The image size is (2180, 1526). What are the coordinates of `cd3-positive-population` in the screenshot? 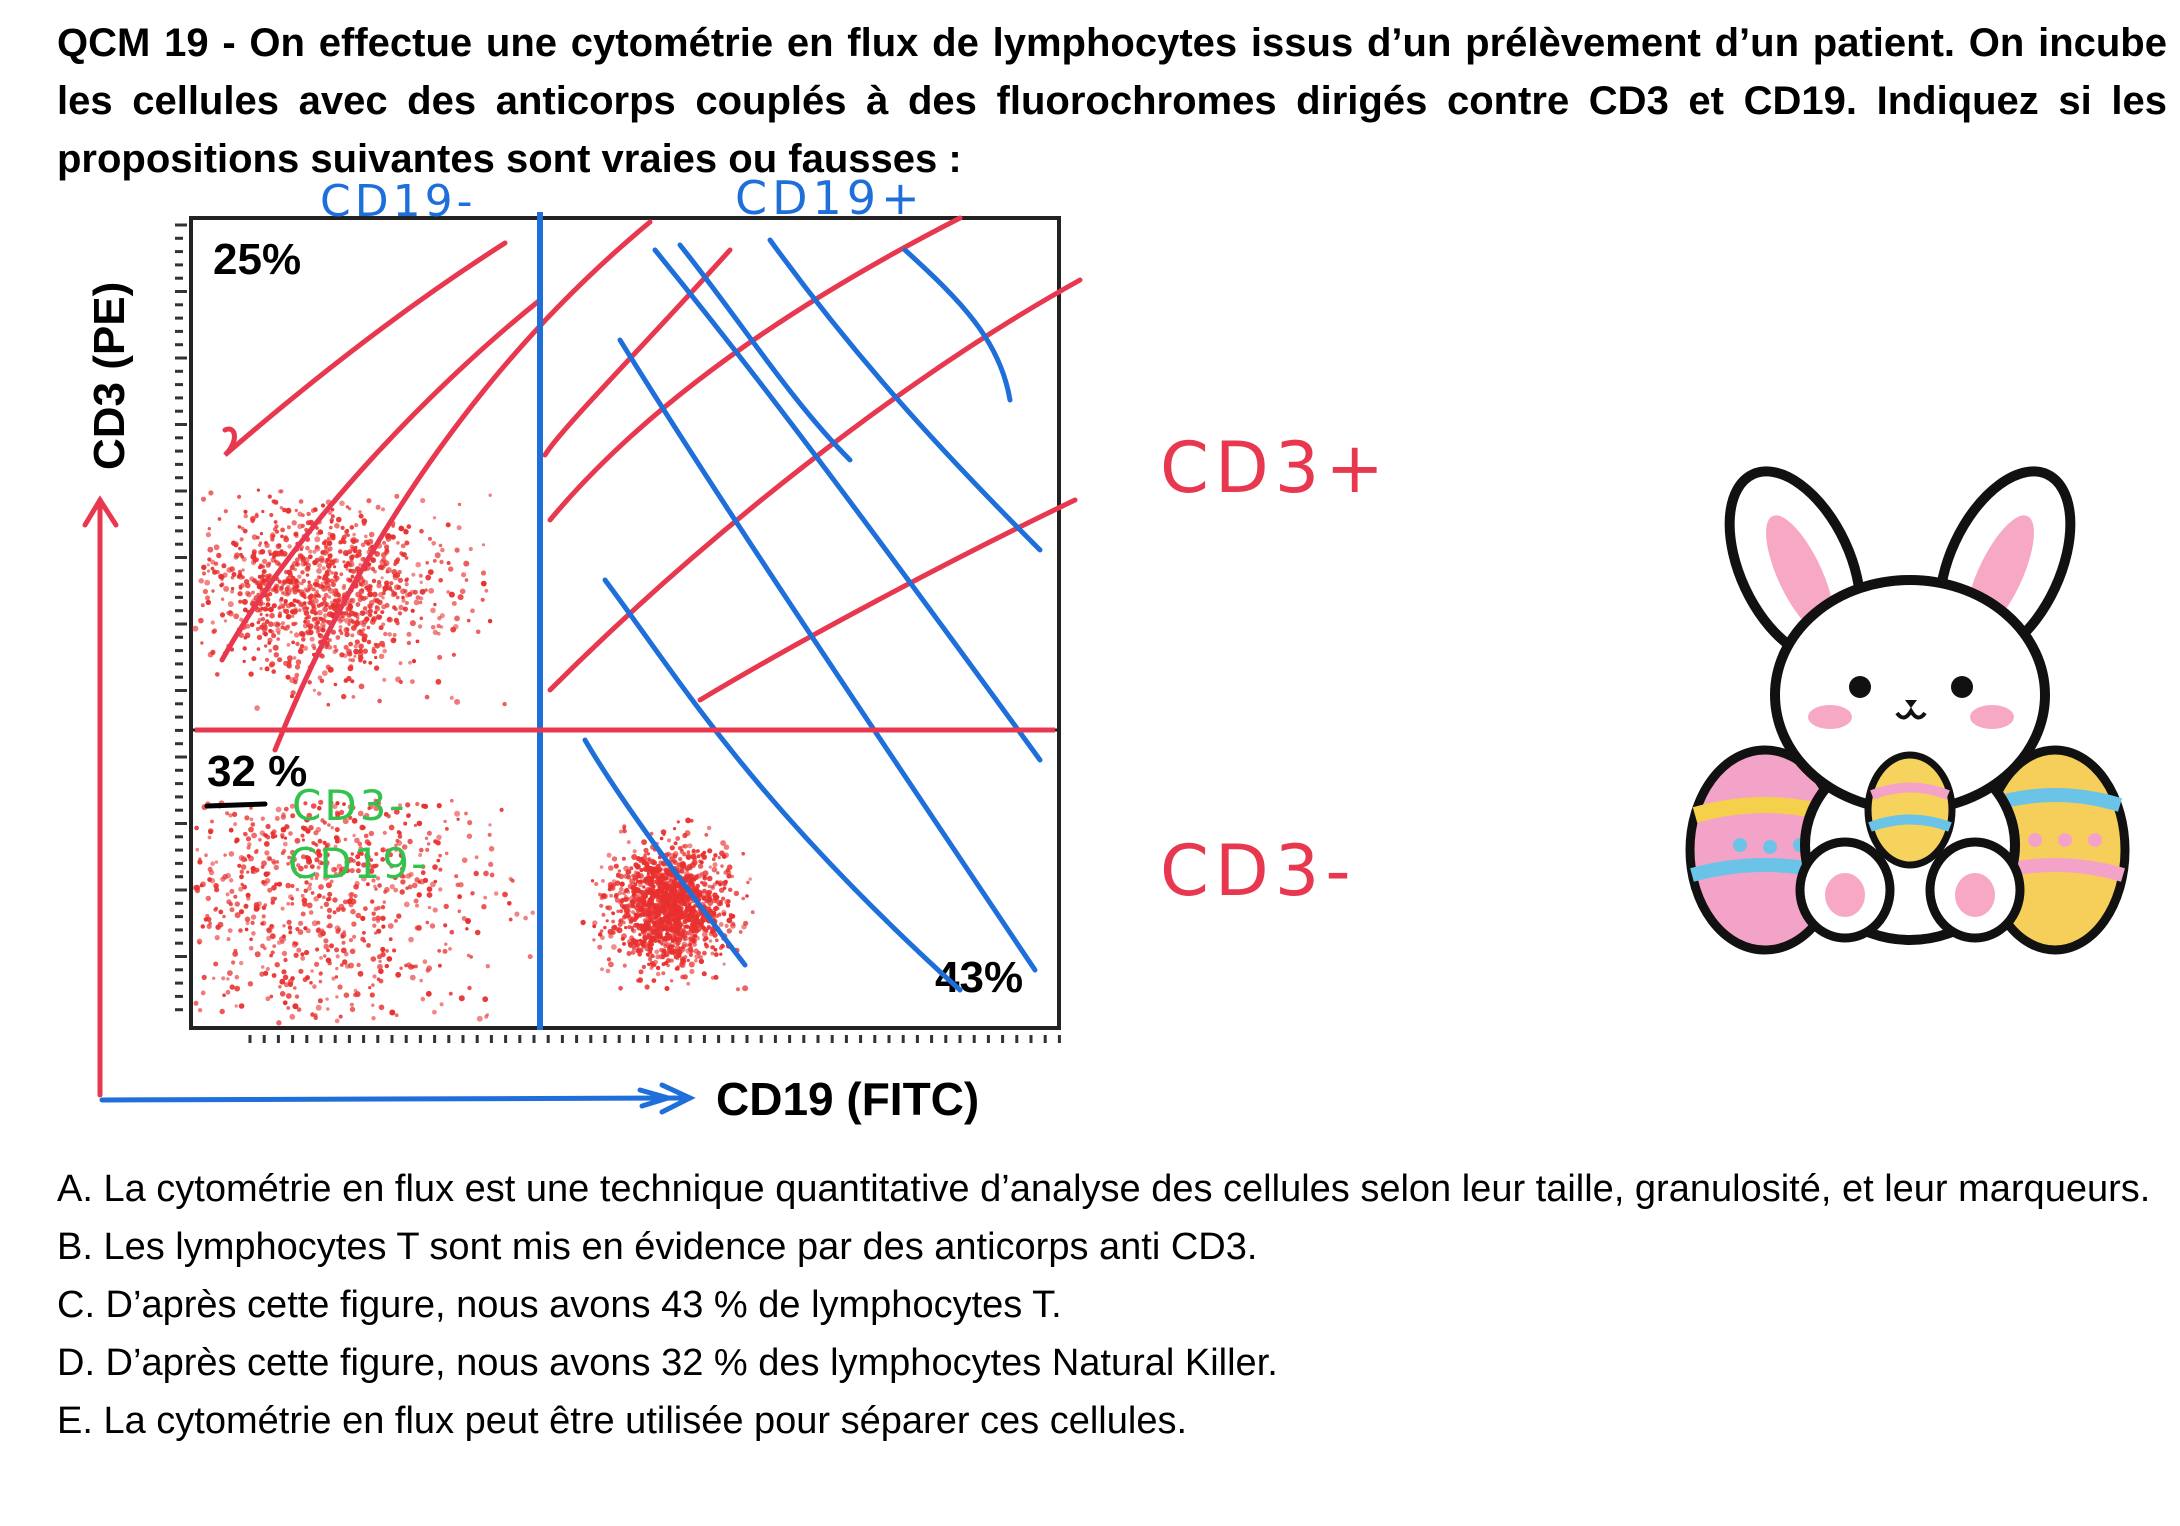 It's located at (349, 599).